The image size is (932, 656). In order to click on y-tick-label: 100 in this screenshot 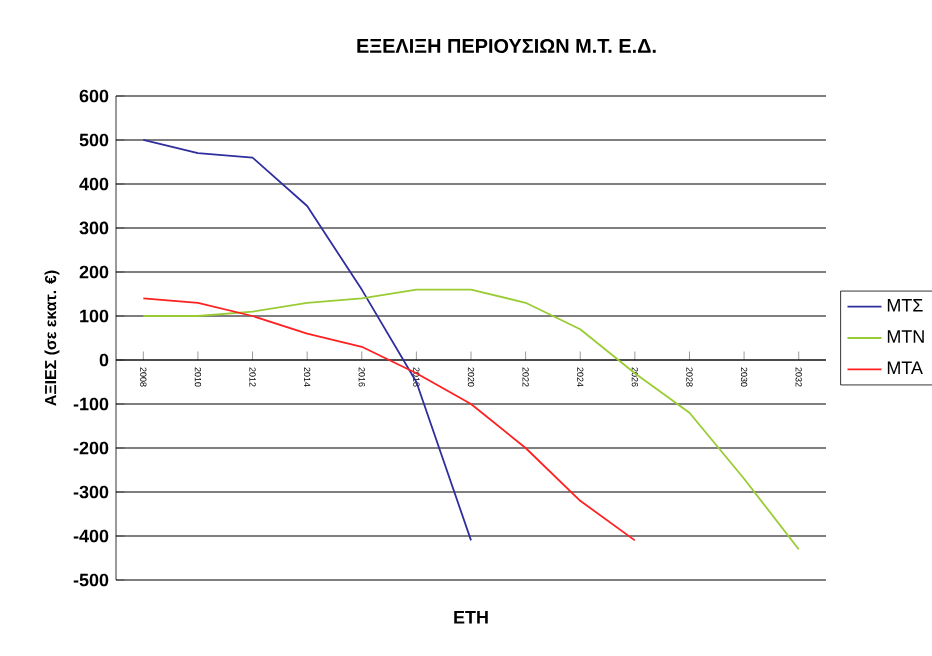, I will do `click(94, 316)`.